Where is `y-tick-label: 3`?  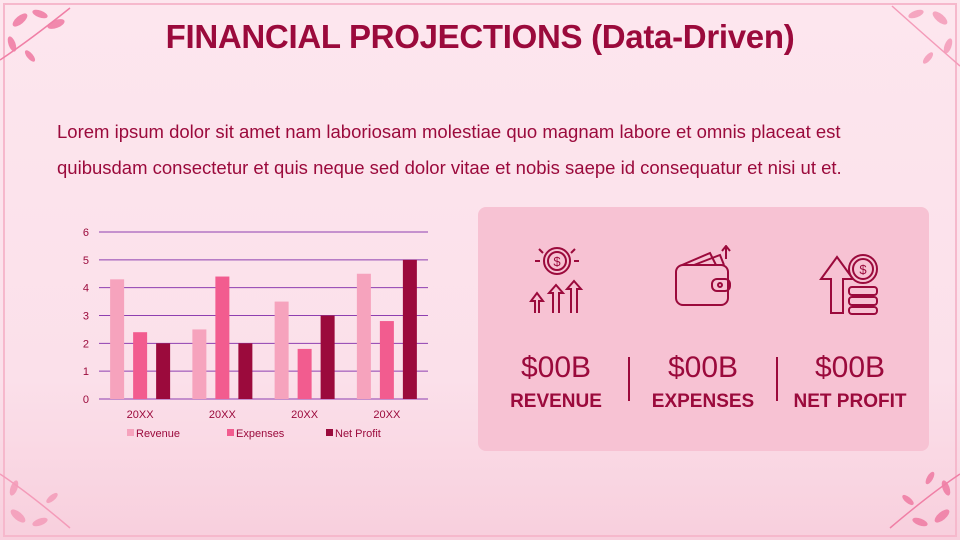 y-tick-label: 3 is located at coordinates (86, 317).